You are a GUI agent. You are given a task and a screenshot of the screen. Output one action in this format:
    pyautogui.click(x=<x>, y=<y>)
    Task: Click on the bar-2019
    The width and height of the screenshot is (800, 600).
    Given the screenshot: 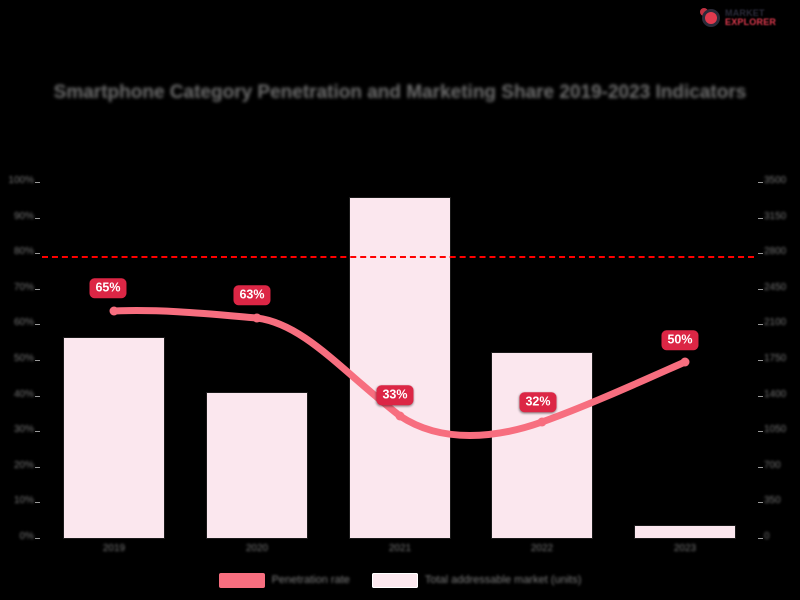 What is the action you would take?
    pyautogui.click(x=114, y=438)
    